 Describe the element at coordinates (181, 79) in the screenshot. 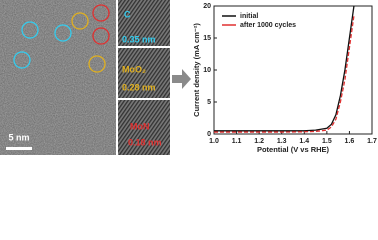

I see `arrow` at that location.